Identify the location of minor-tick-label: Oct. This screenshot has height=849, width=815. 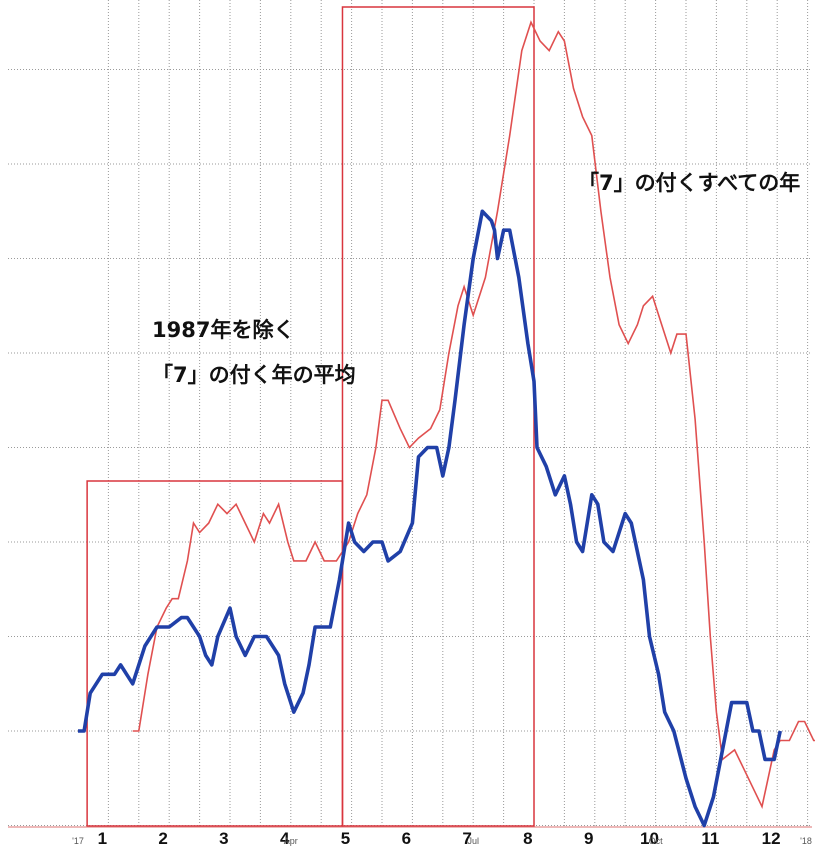
(656, 841).